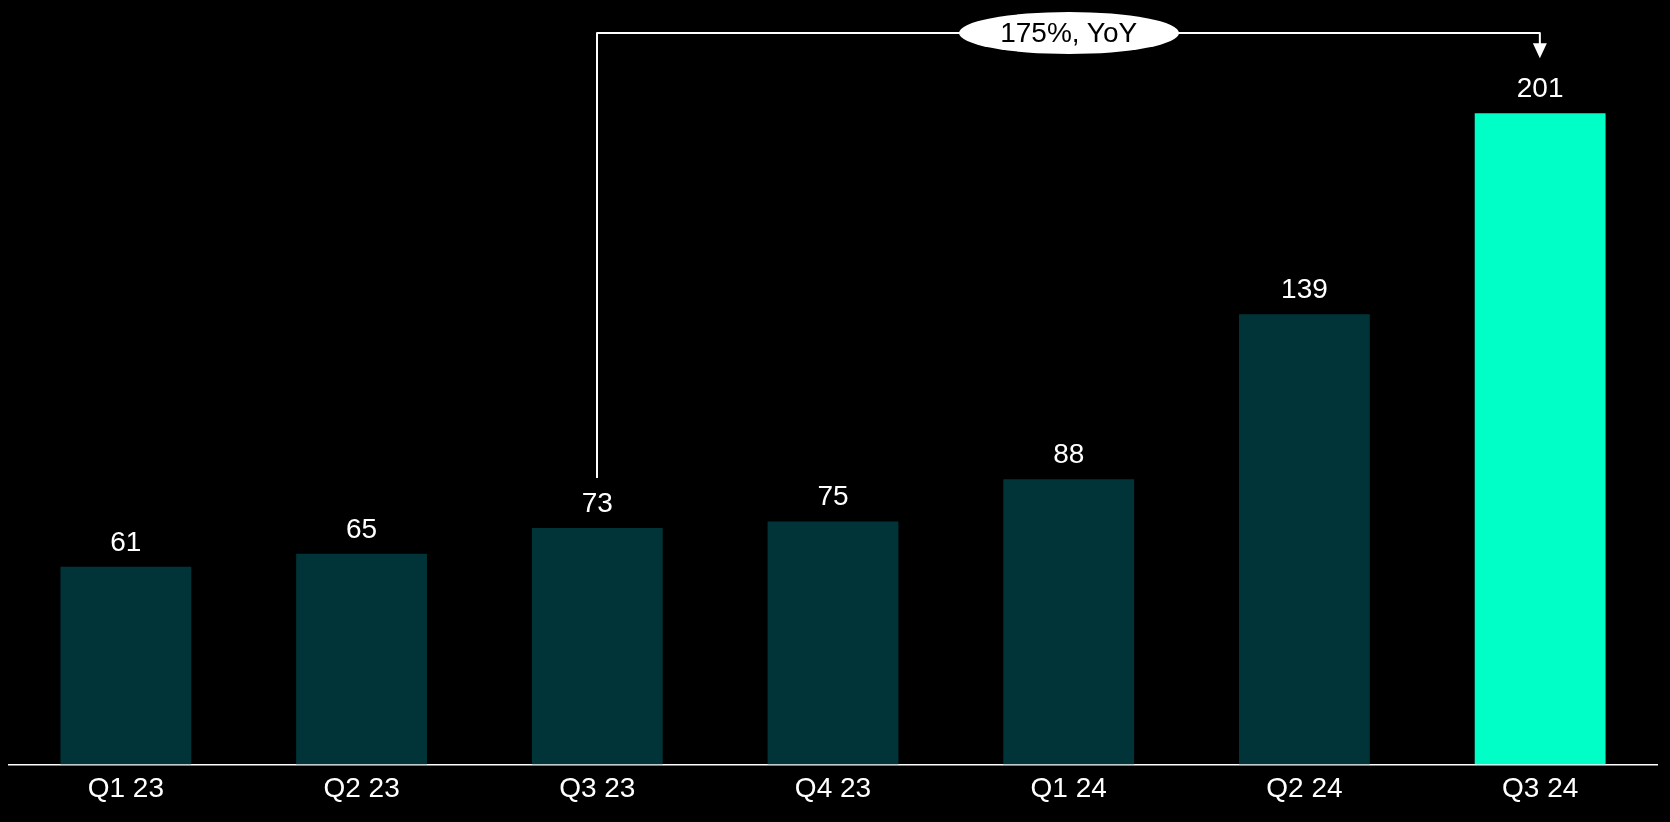  Describe the element at coordinates (597, 502) in the screenshot. I see `data-label: 73` at that location.